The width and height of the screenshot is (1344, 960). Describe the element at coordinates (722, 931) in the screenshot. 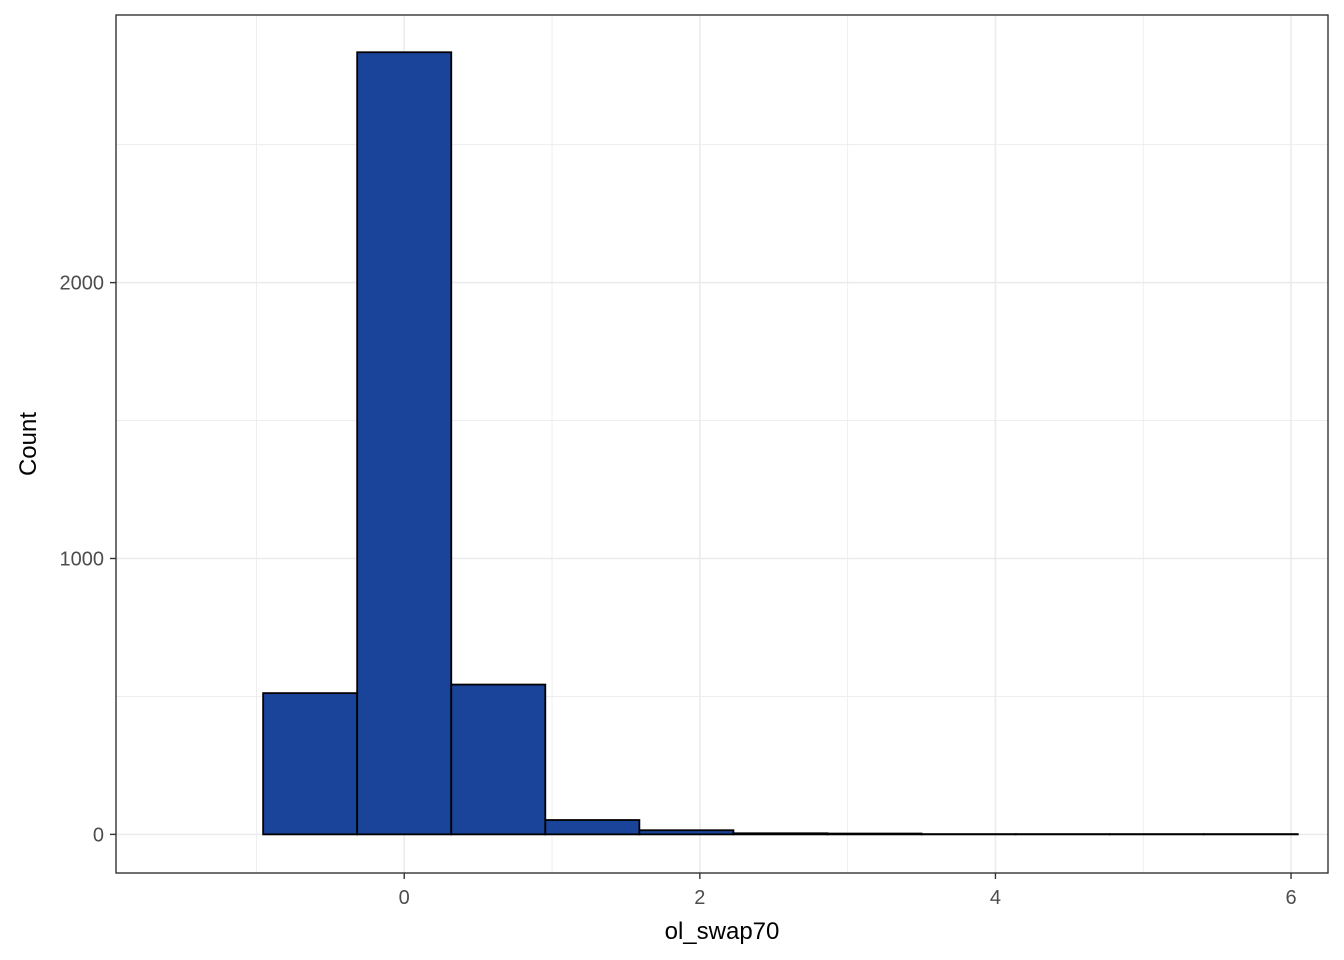

I see `x-axis-title: ol_swap70` at that location.